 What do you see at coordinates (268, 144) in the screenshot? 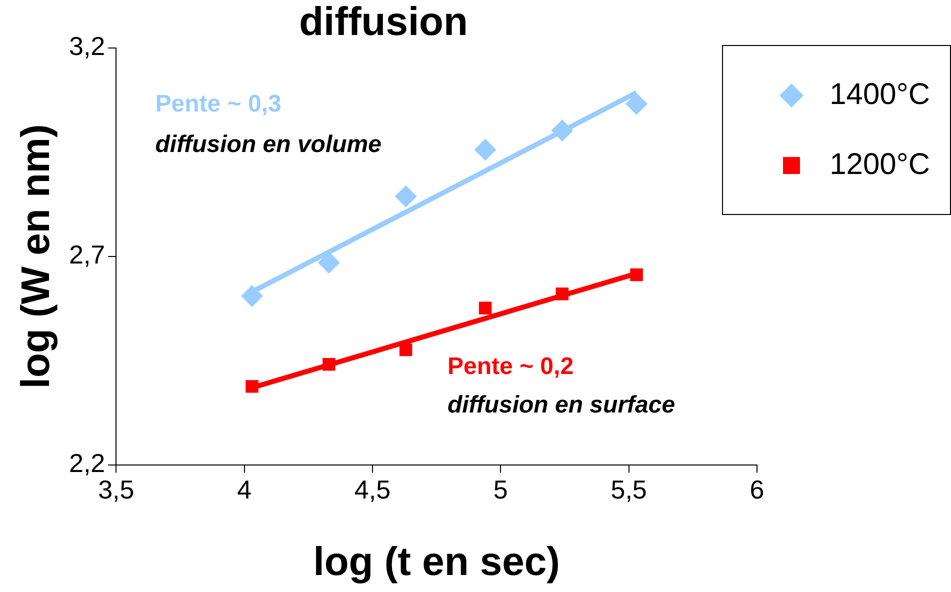
I see `annotation: diffusion en volume` at bounding box center [268, 144].